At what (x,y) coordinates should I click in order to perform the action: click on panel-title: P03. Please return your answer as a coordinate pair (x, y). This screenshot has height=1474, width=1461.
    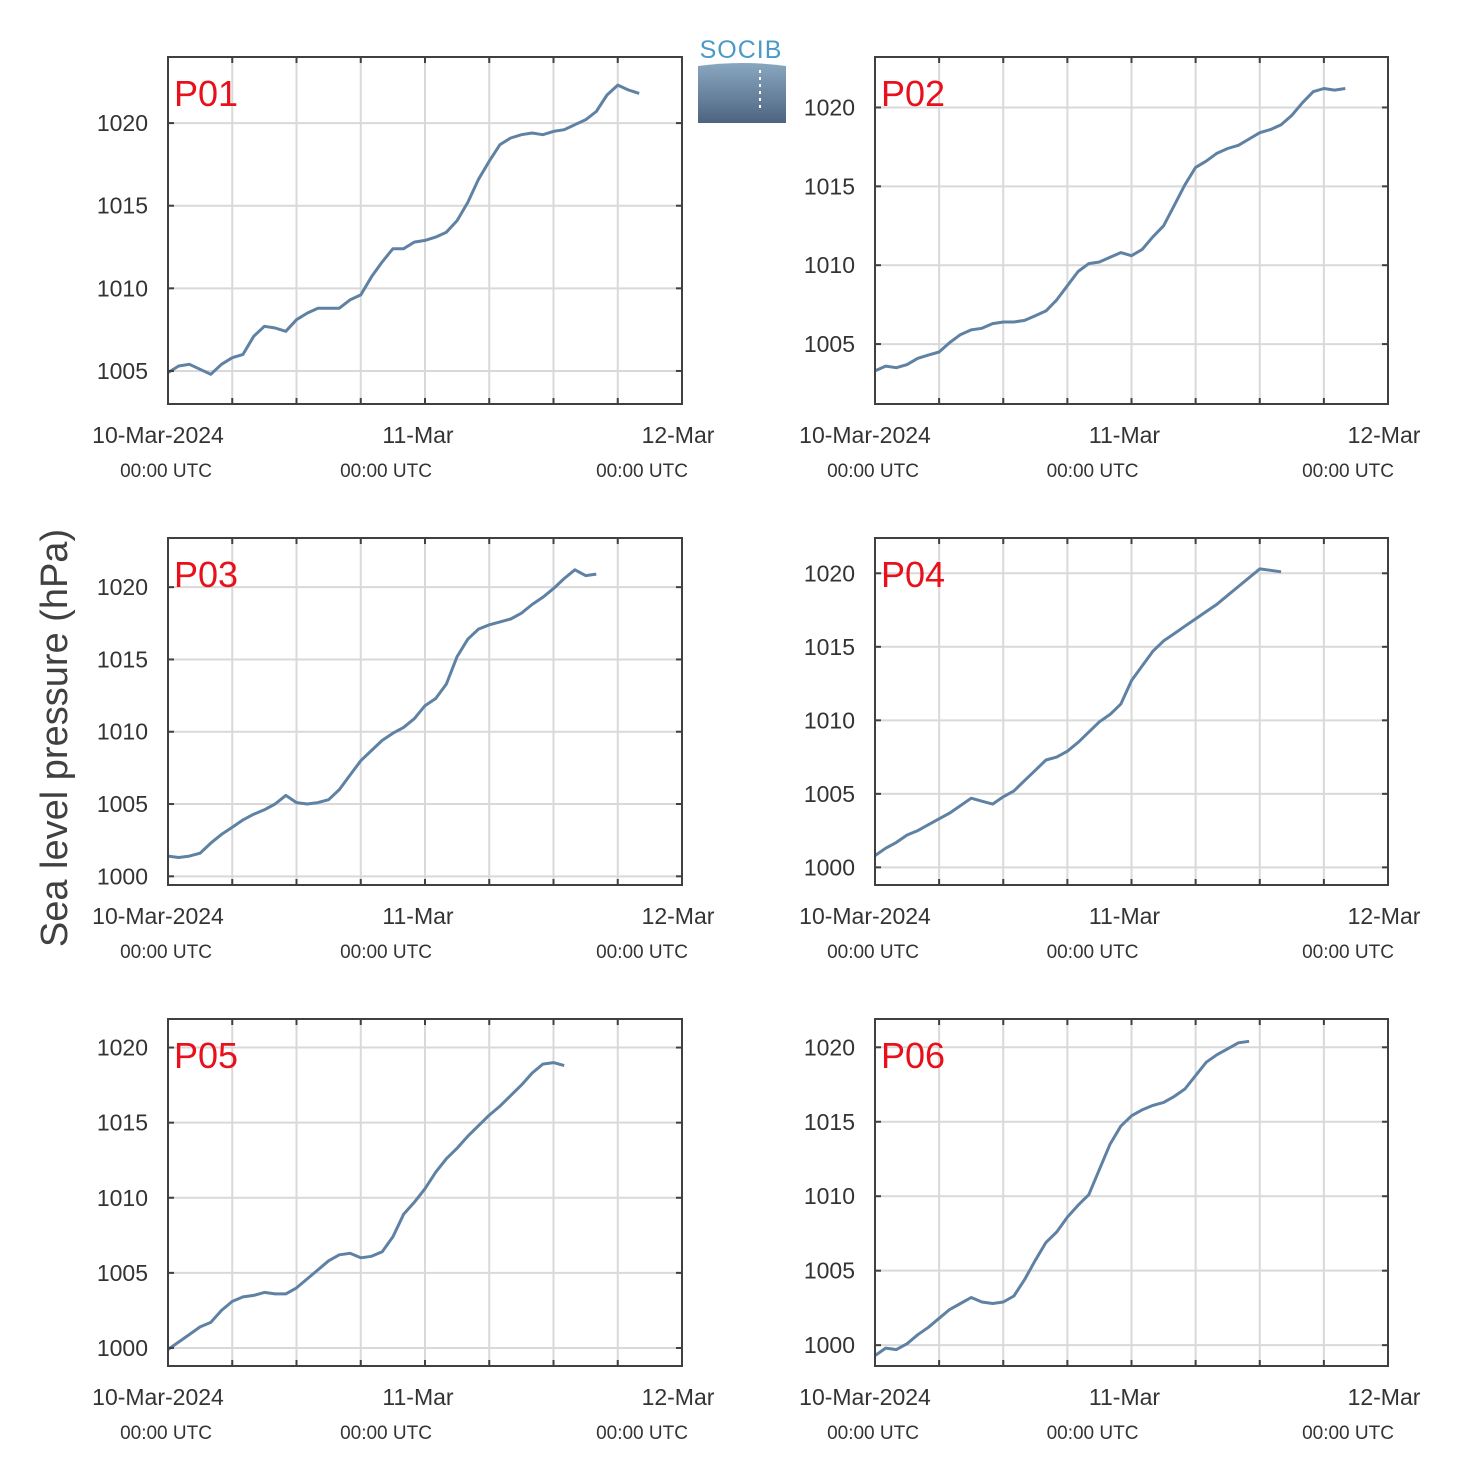
    Looking at the image, I should click on (206, 574).